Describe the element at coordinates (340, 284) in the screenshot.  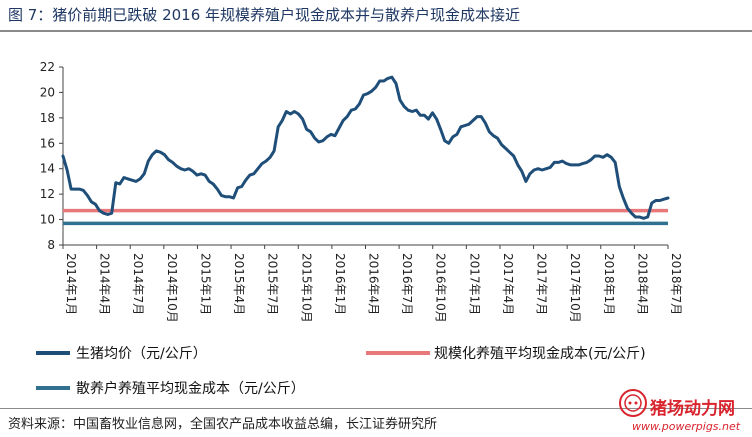
I see `x-tick-label: 2016年1月` at that location.